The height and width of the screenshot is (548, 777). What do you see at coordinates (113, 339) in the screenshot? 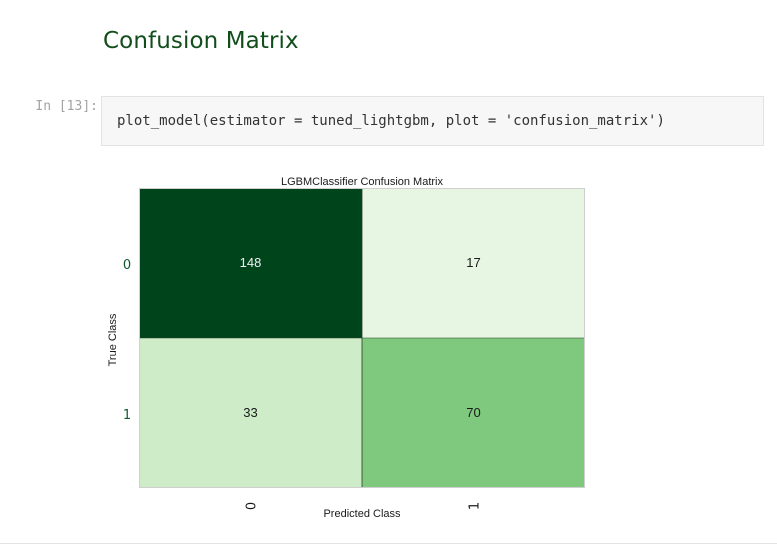
I see `y-axis-label: True Class` at bounding box center [113, 339].